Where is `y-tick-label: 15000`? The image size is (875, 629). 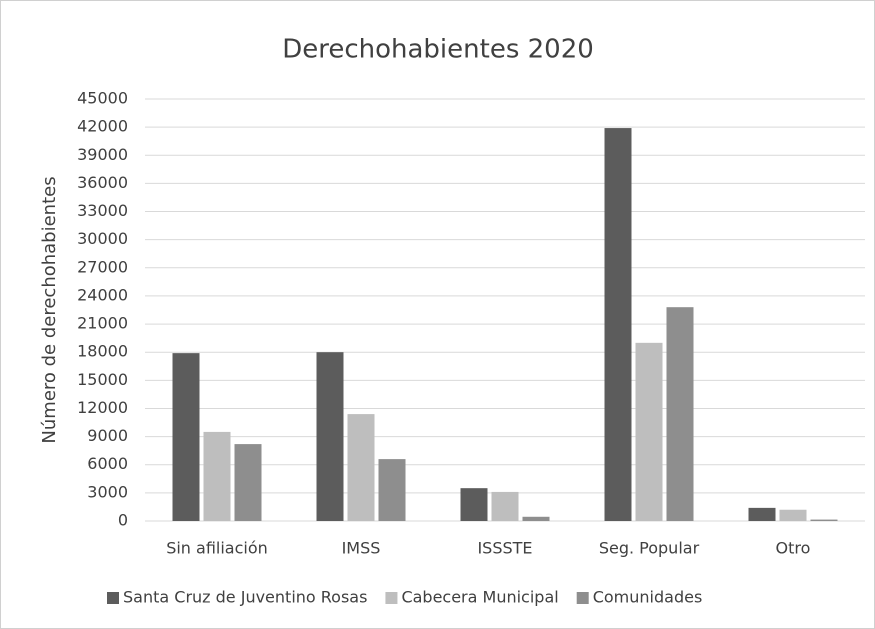
y-tick-label: 15000 is located at coordinates (102, 379).